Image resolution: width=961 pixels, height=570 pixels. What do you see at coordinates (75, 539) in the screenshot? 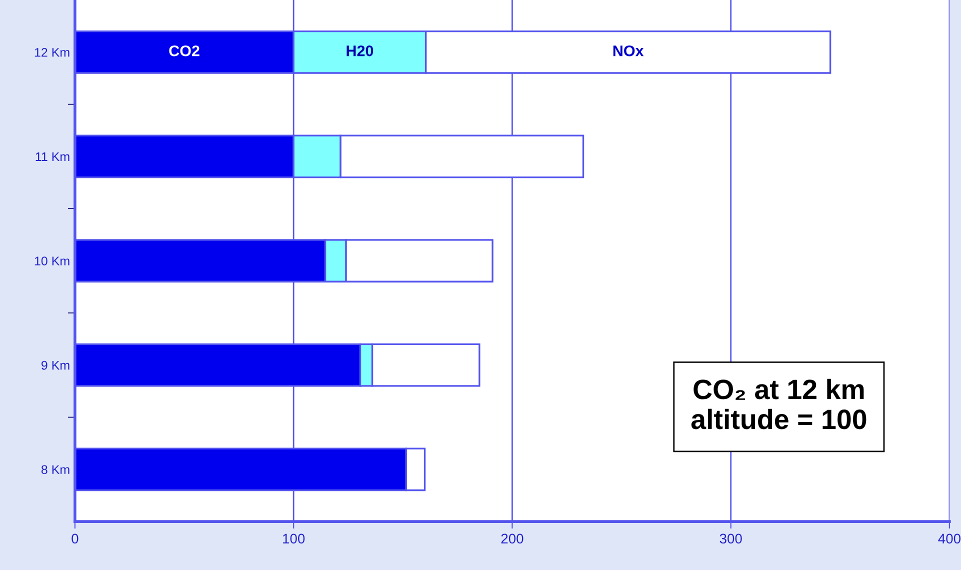
I see `x-tick-label: 0` at bounding box center [75, 539].